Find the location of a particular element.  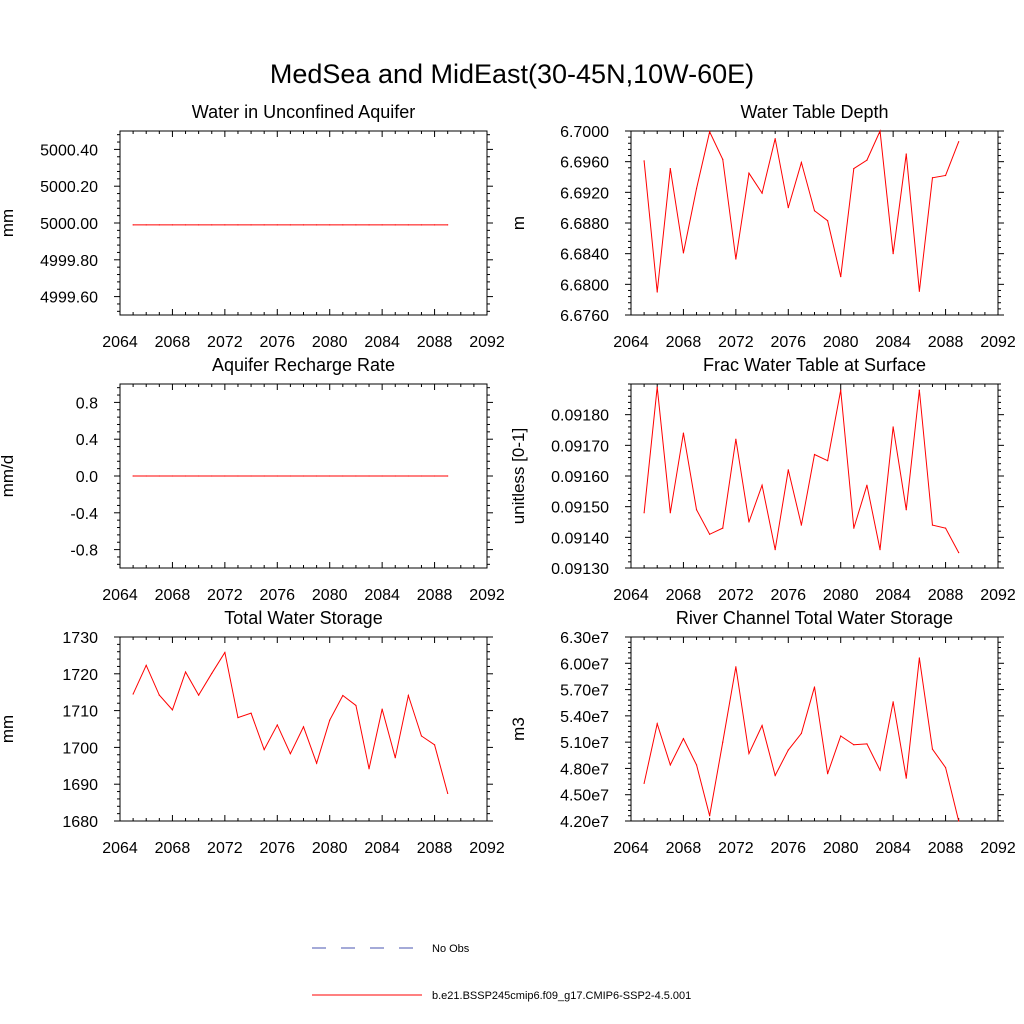

chart-title: Aquifer Recharge Rate is located at coordinates (303, 365).